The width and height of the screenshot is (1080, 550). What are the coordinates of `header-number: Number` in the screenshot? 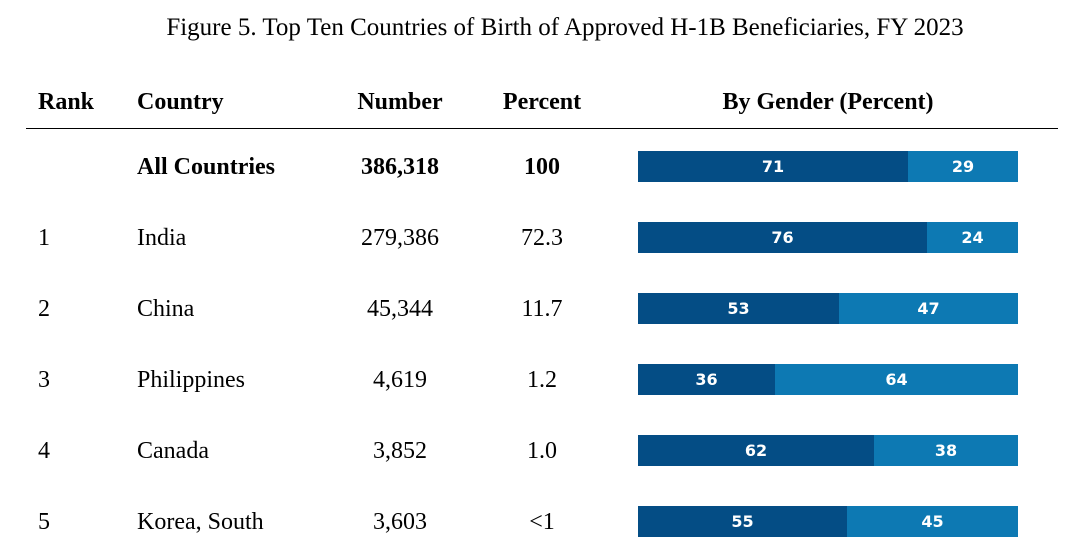 It's located at (400, 102).